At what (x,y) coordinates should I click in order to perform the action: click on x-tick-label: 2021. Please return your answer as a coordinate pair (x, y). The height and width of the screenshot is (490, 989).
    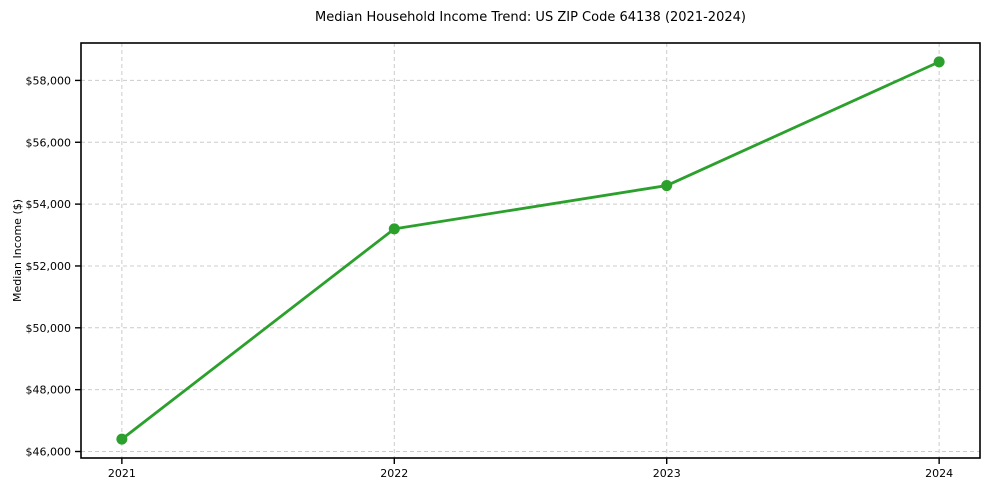
    Looking at the image, I should click on (122, 473).